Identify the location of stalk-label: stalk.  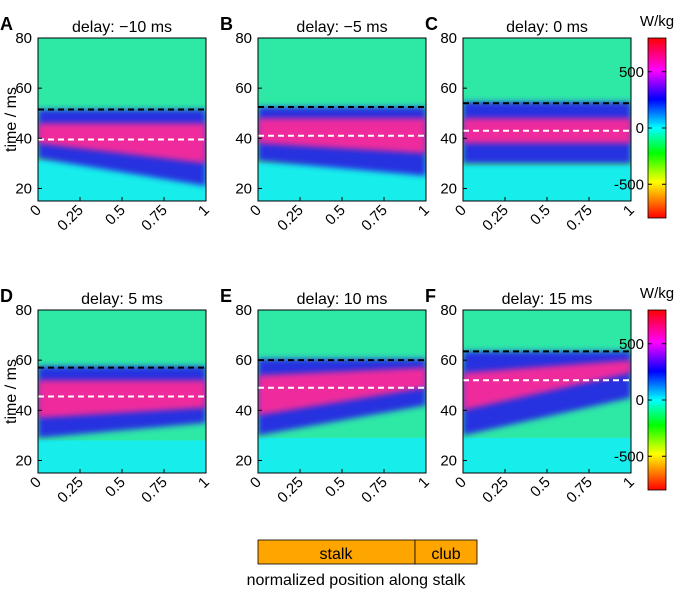
(337, 554).